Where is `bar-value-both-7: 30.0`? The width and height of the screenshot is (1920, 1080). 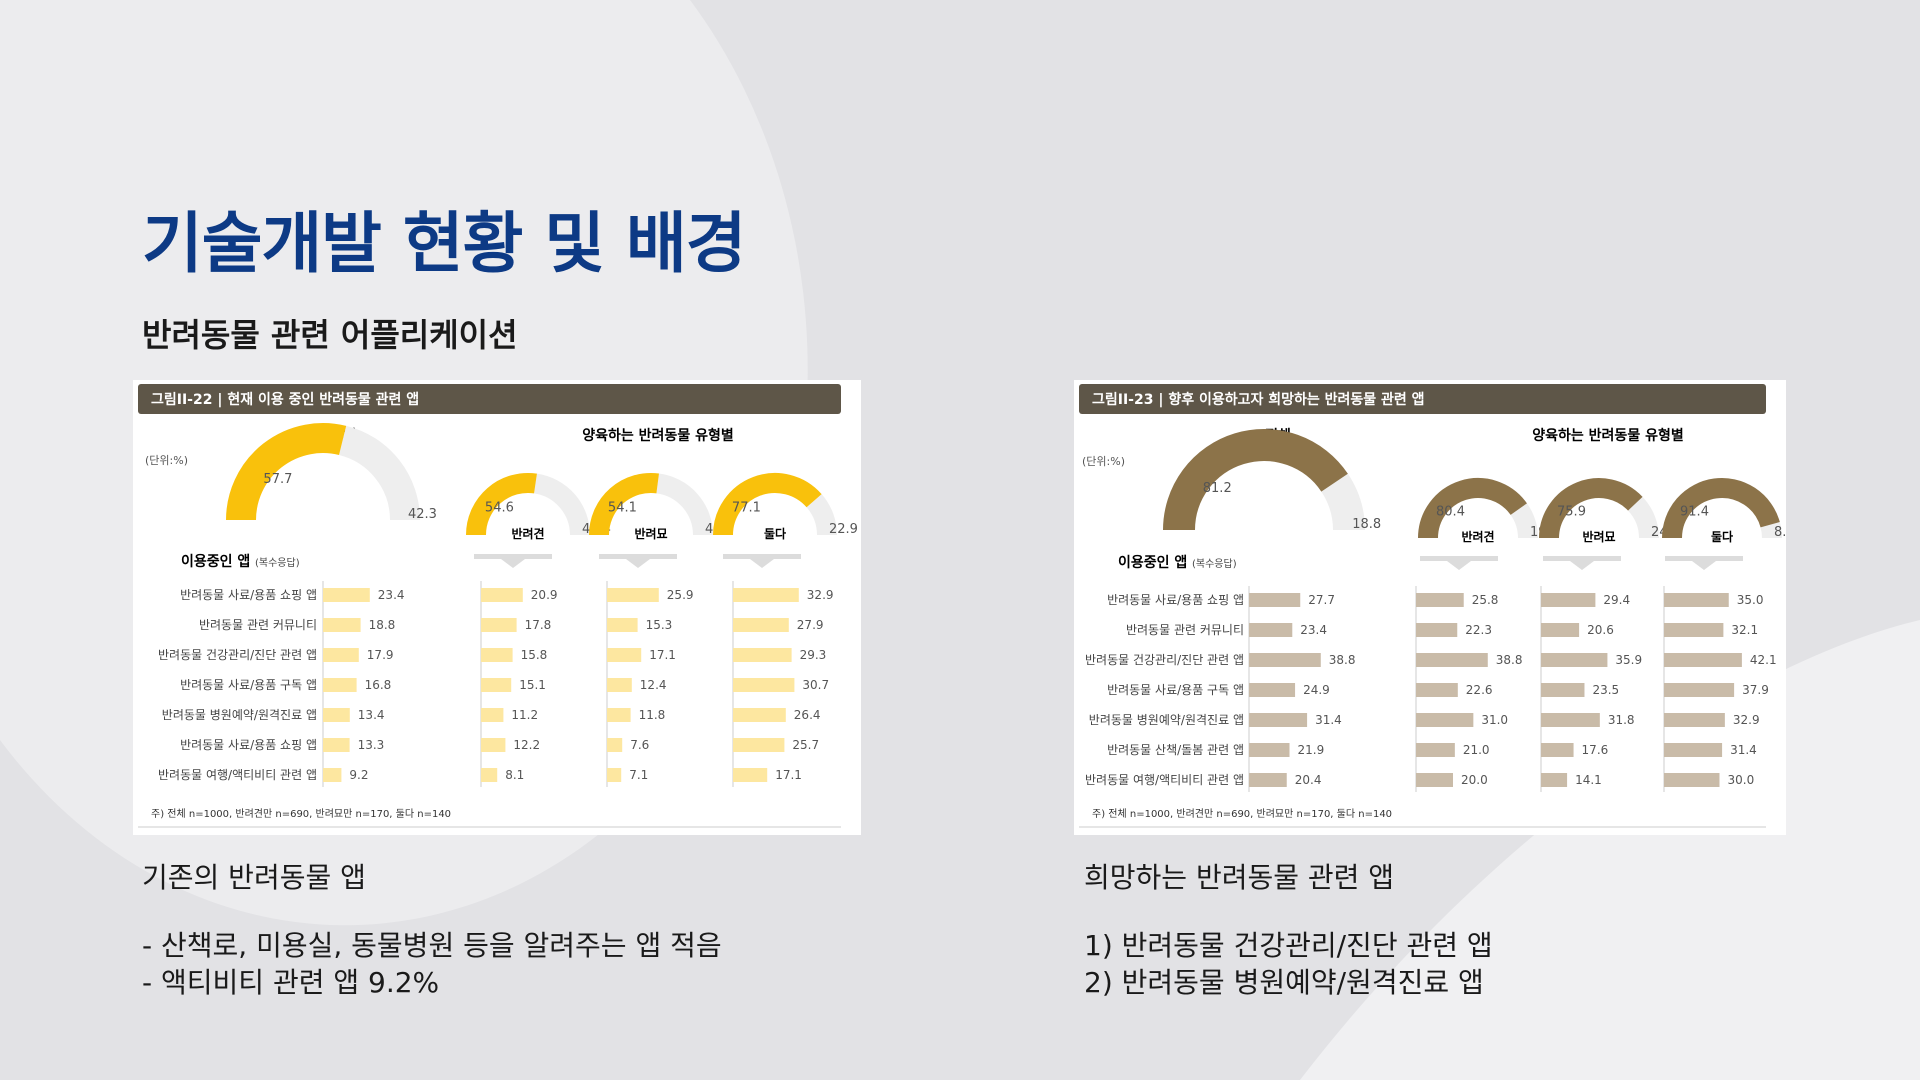 bar-value-both-7: 30.0 is located at coordinates (1741, 780).